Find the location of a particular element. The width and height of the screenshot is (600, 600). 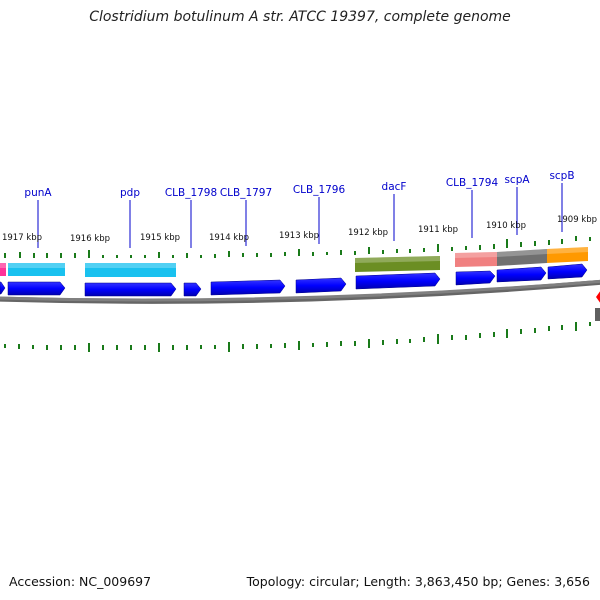

gene-label: CLB_1797 is located at coordinates (246, 193).